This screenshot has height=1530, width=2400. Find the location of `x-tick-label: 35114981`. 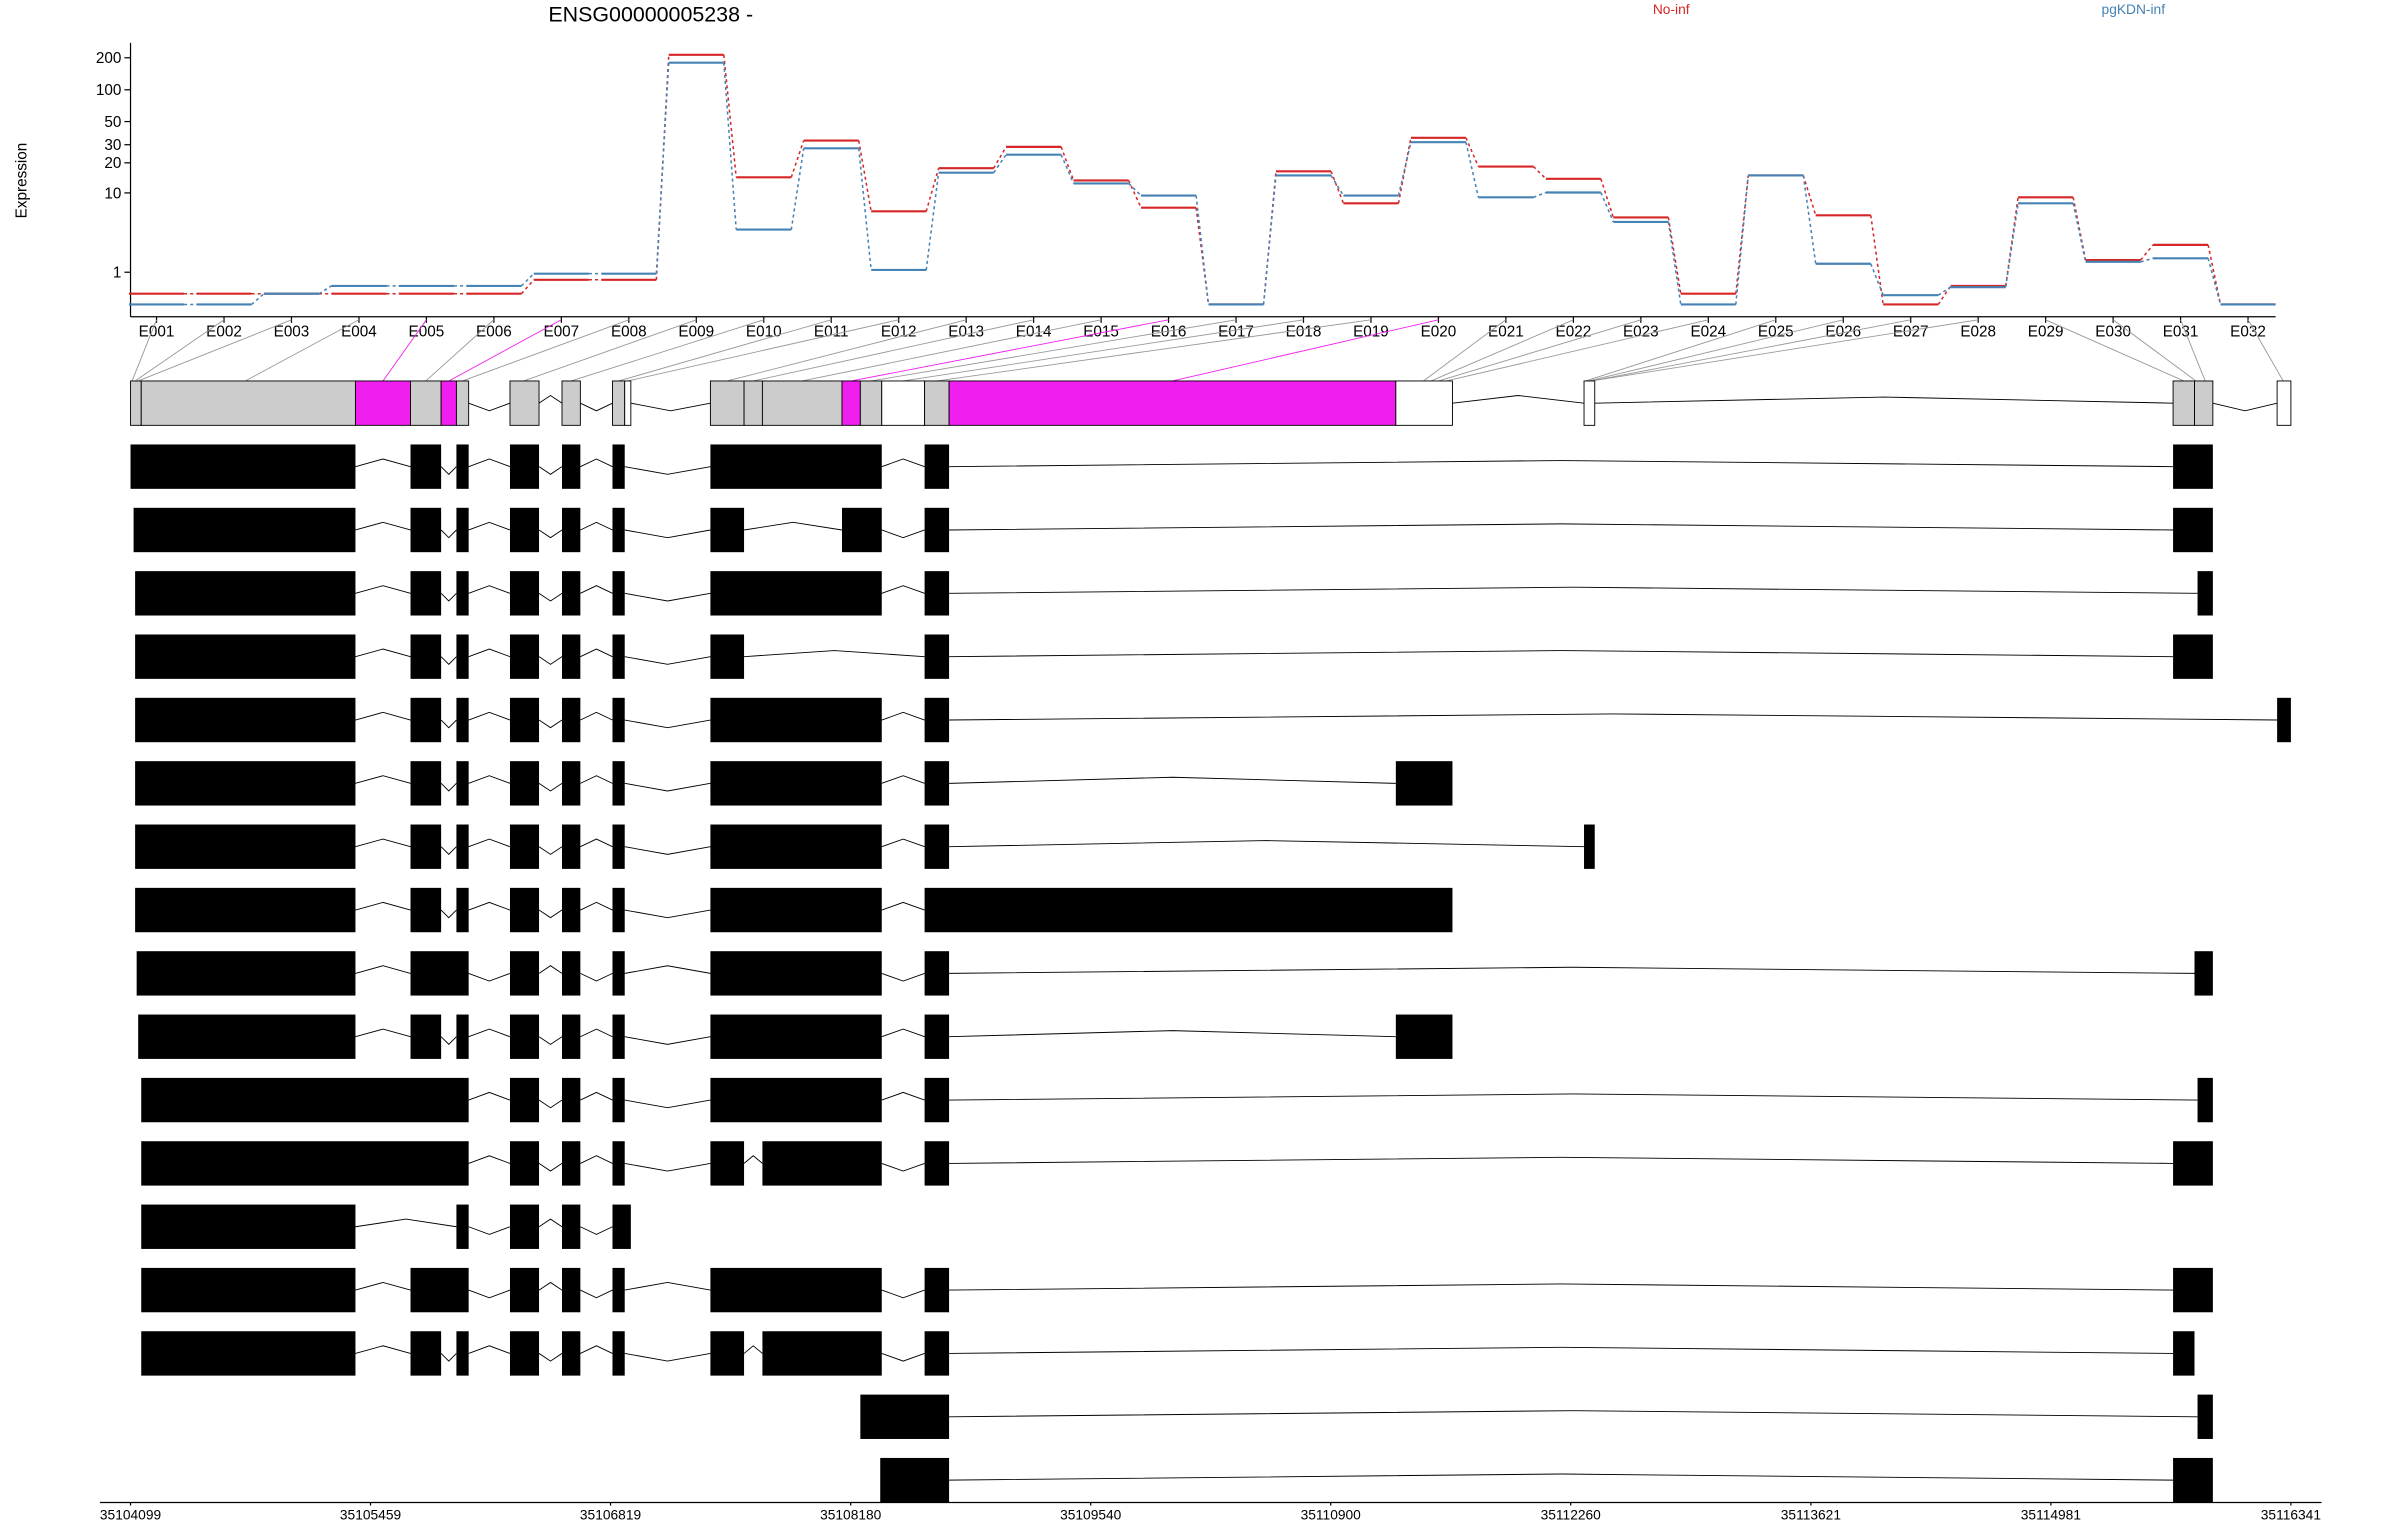

x-tick-label: 35114981 is located at coordinates (2051, 1514).